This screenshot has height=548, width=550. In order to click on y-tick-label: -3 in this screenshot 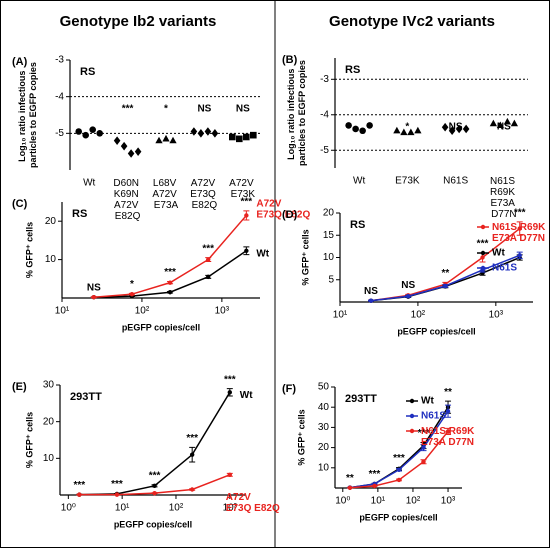, I will do `click(59, 60)`.